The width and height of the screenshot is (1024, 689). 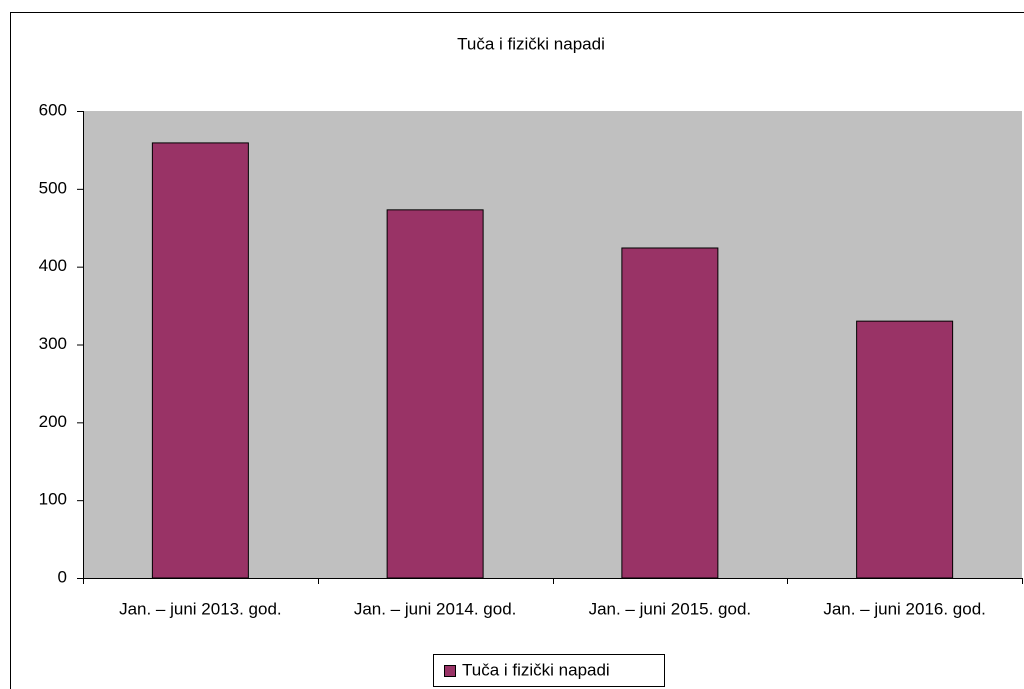 What do you see at coordinates (53, 109) in the screenshot?
I see `y-tick-label: 600` at bounding box center [53, 109].